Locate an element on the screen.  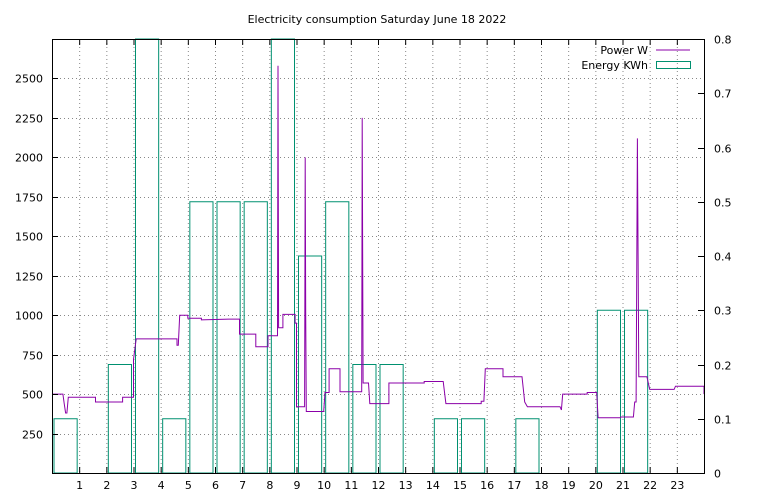
y2-tick-label: 0.5 is located at coordinates (723, 203).